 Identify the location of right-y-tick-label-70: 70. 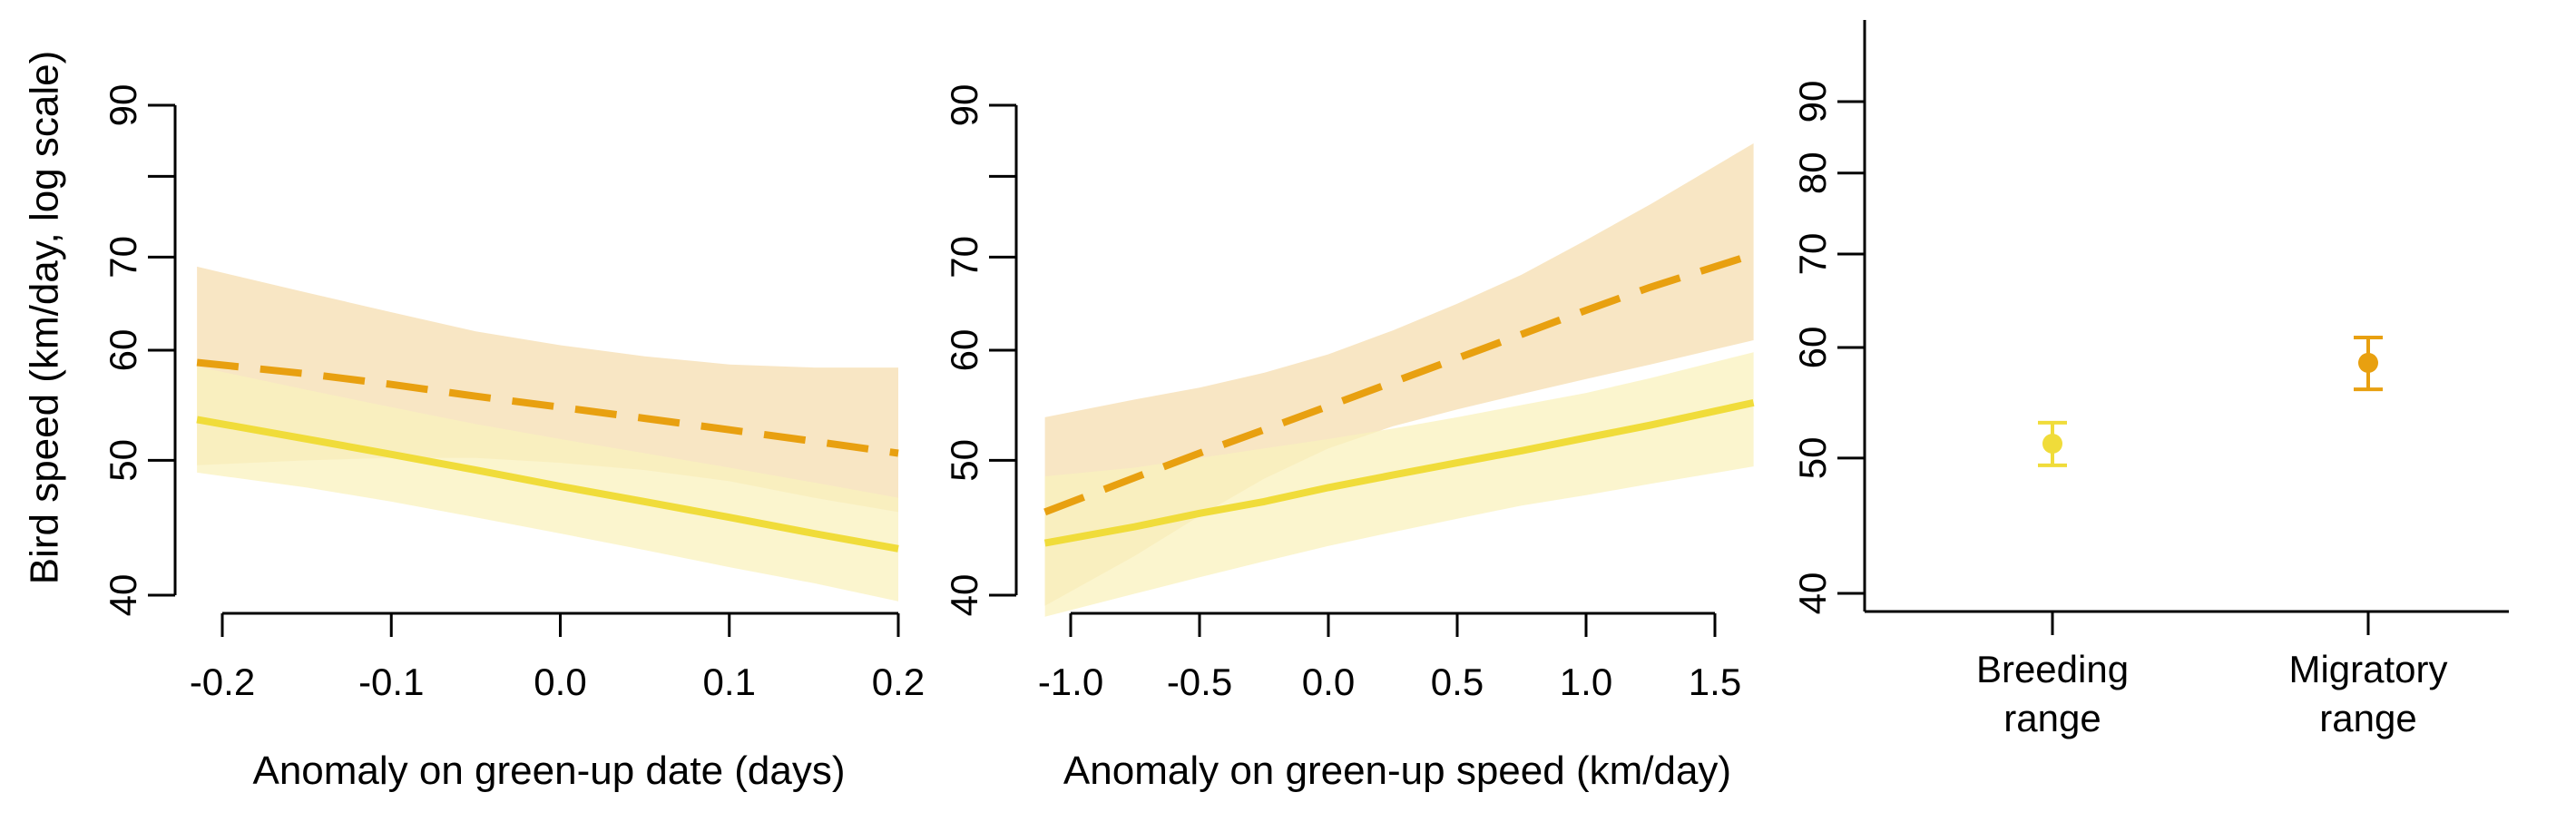
(1812, 255).